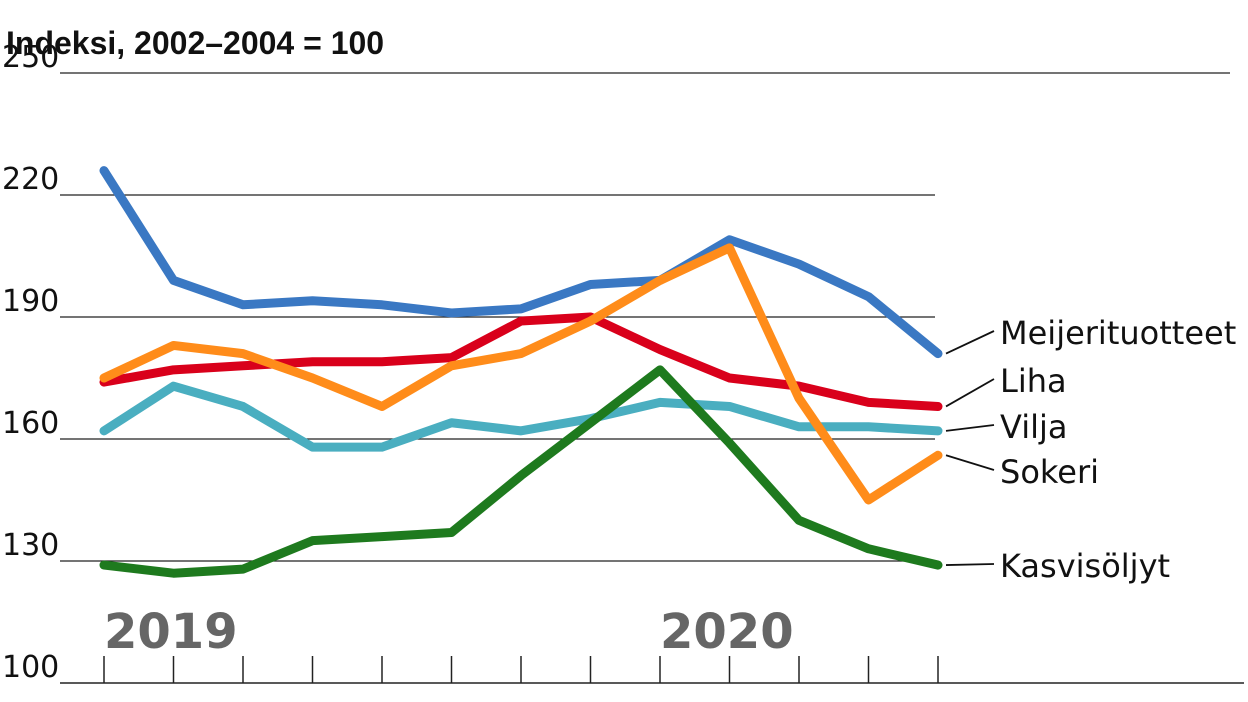  What do you see at coordinates (30, 667) in the screenshot?
I see `y-tick-label-100: 100` at bounding box center [30, 667].